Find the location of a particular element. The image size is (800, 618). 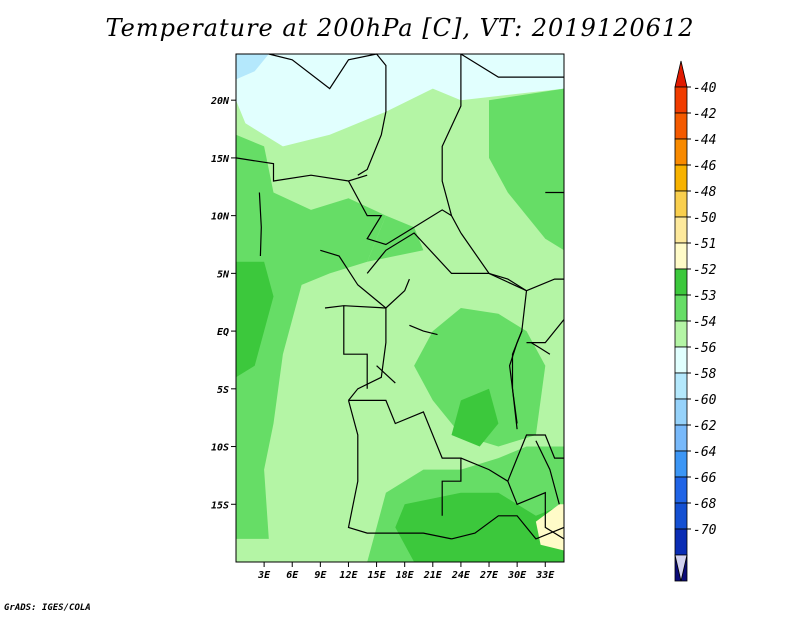

lon-tick-label: 18E is located at coordinates (405, 575).